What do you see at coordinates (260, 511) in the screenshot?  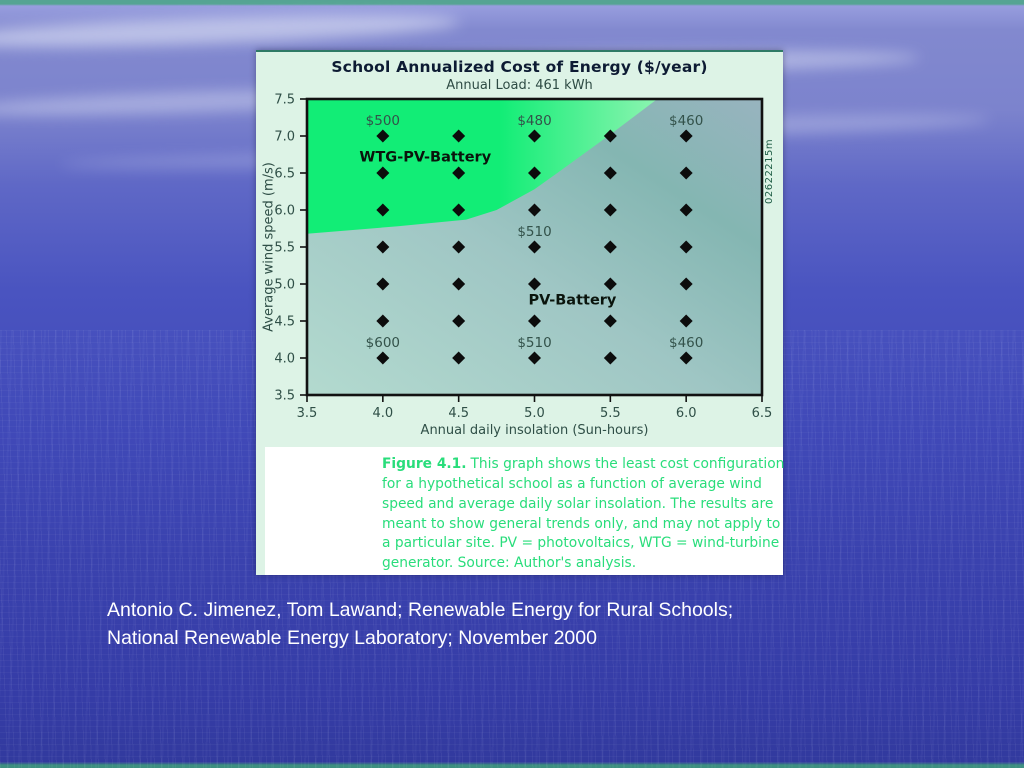 I see `caption-left-strip` at bounding box center [260, 511].